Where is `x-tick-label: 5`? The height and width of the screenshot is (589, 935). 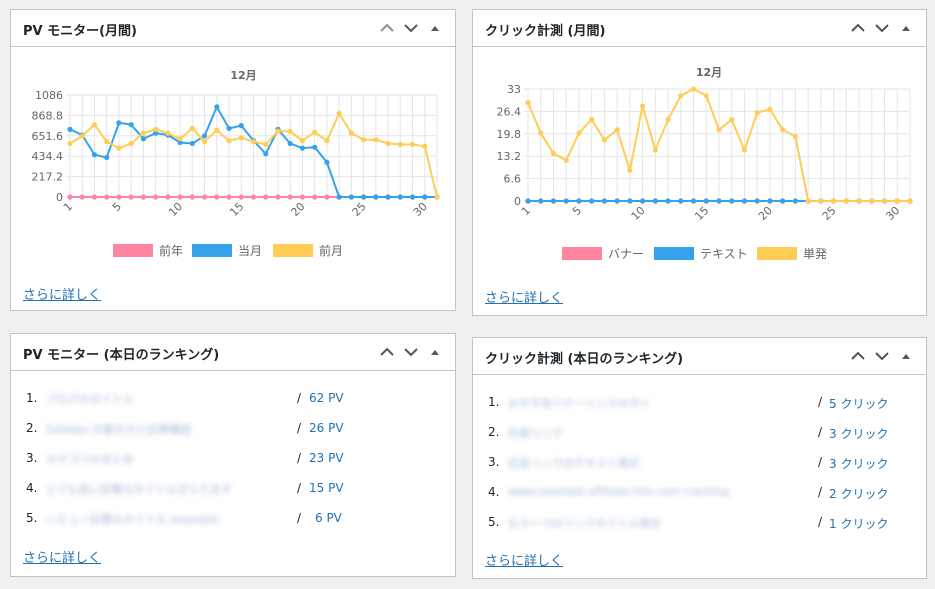
x-tick-label: 5 is located at coordinates (577, 211).